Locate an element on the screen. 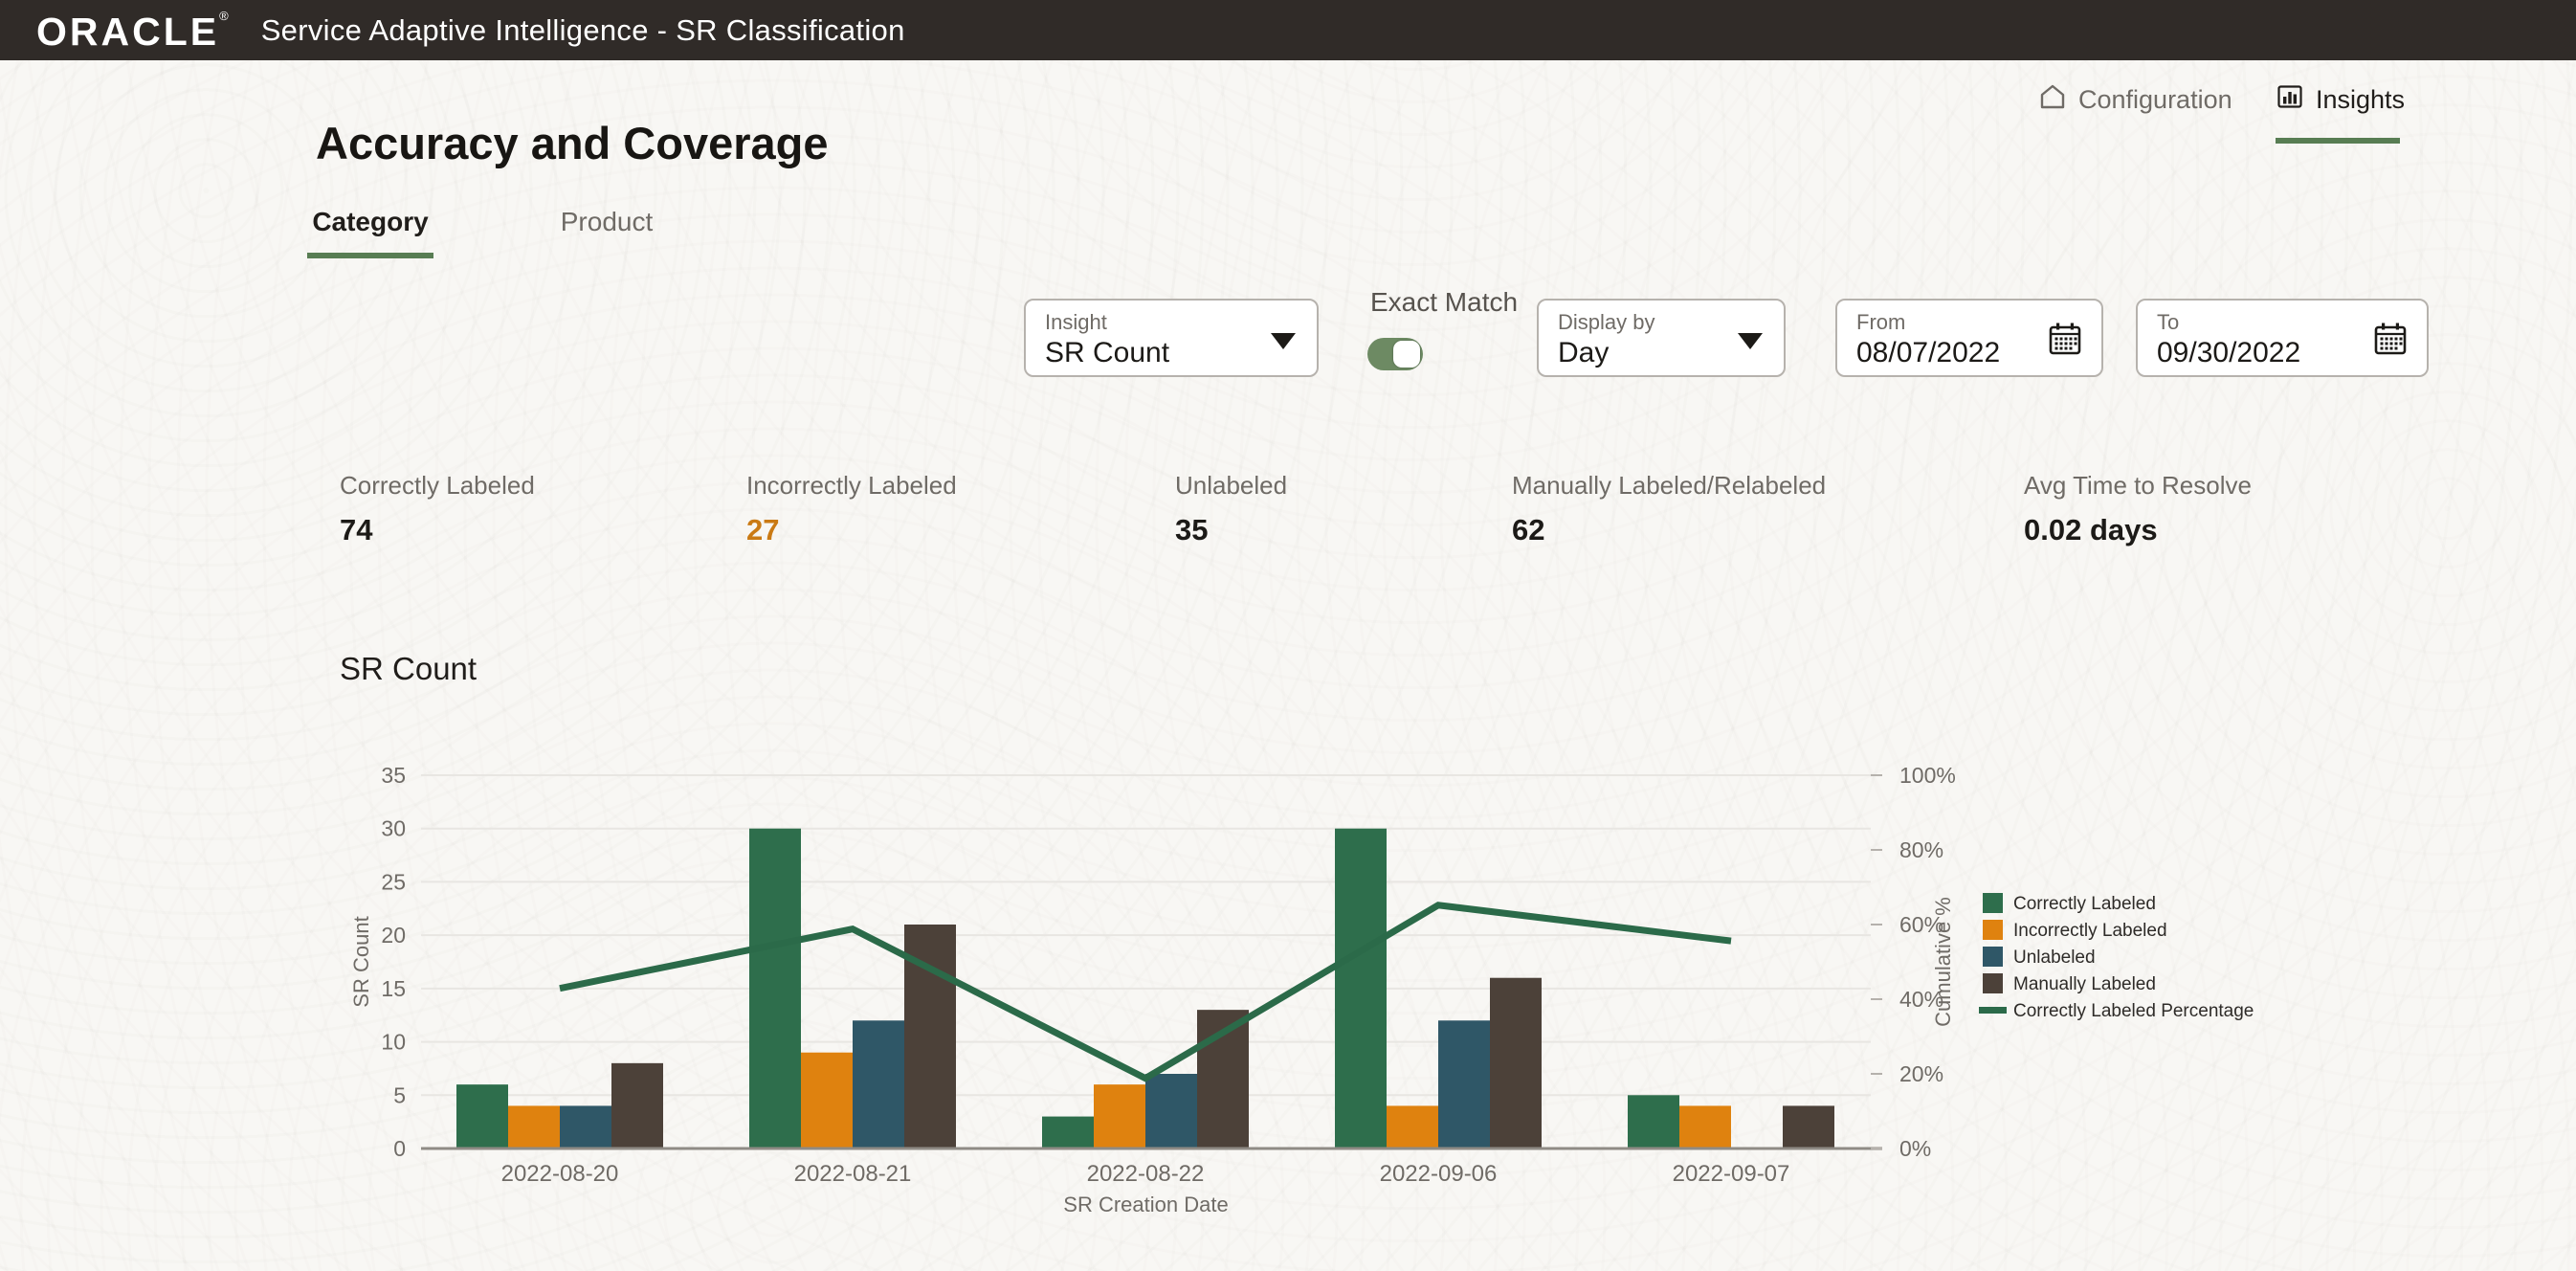 The height and width of the screenshot is (1271, 2576). legend-label: Manually Labeled is located at coordinates (2084, 984).